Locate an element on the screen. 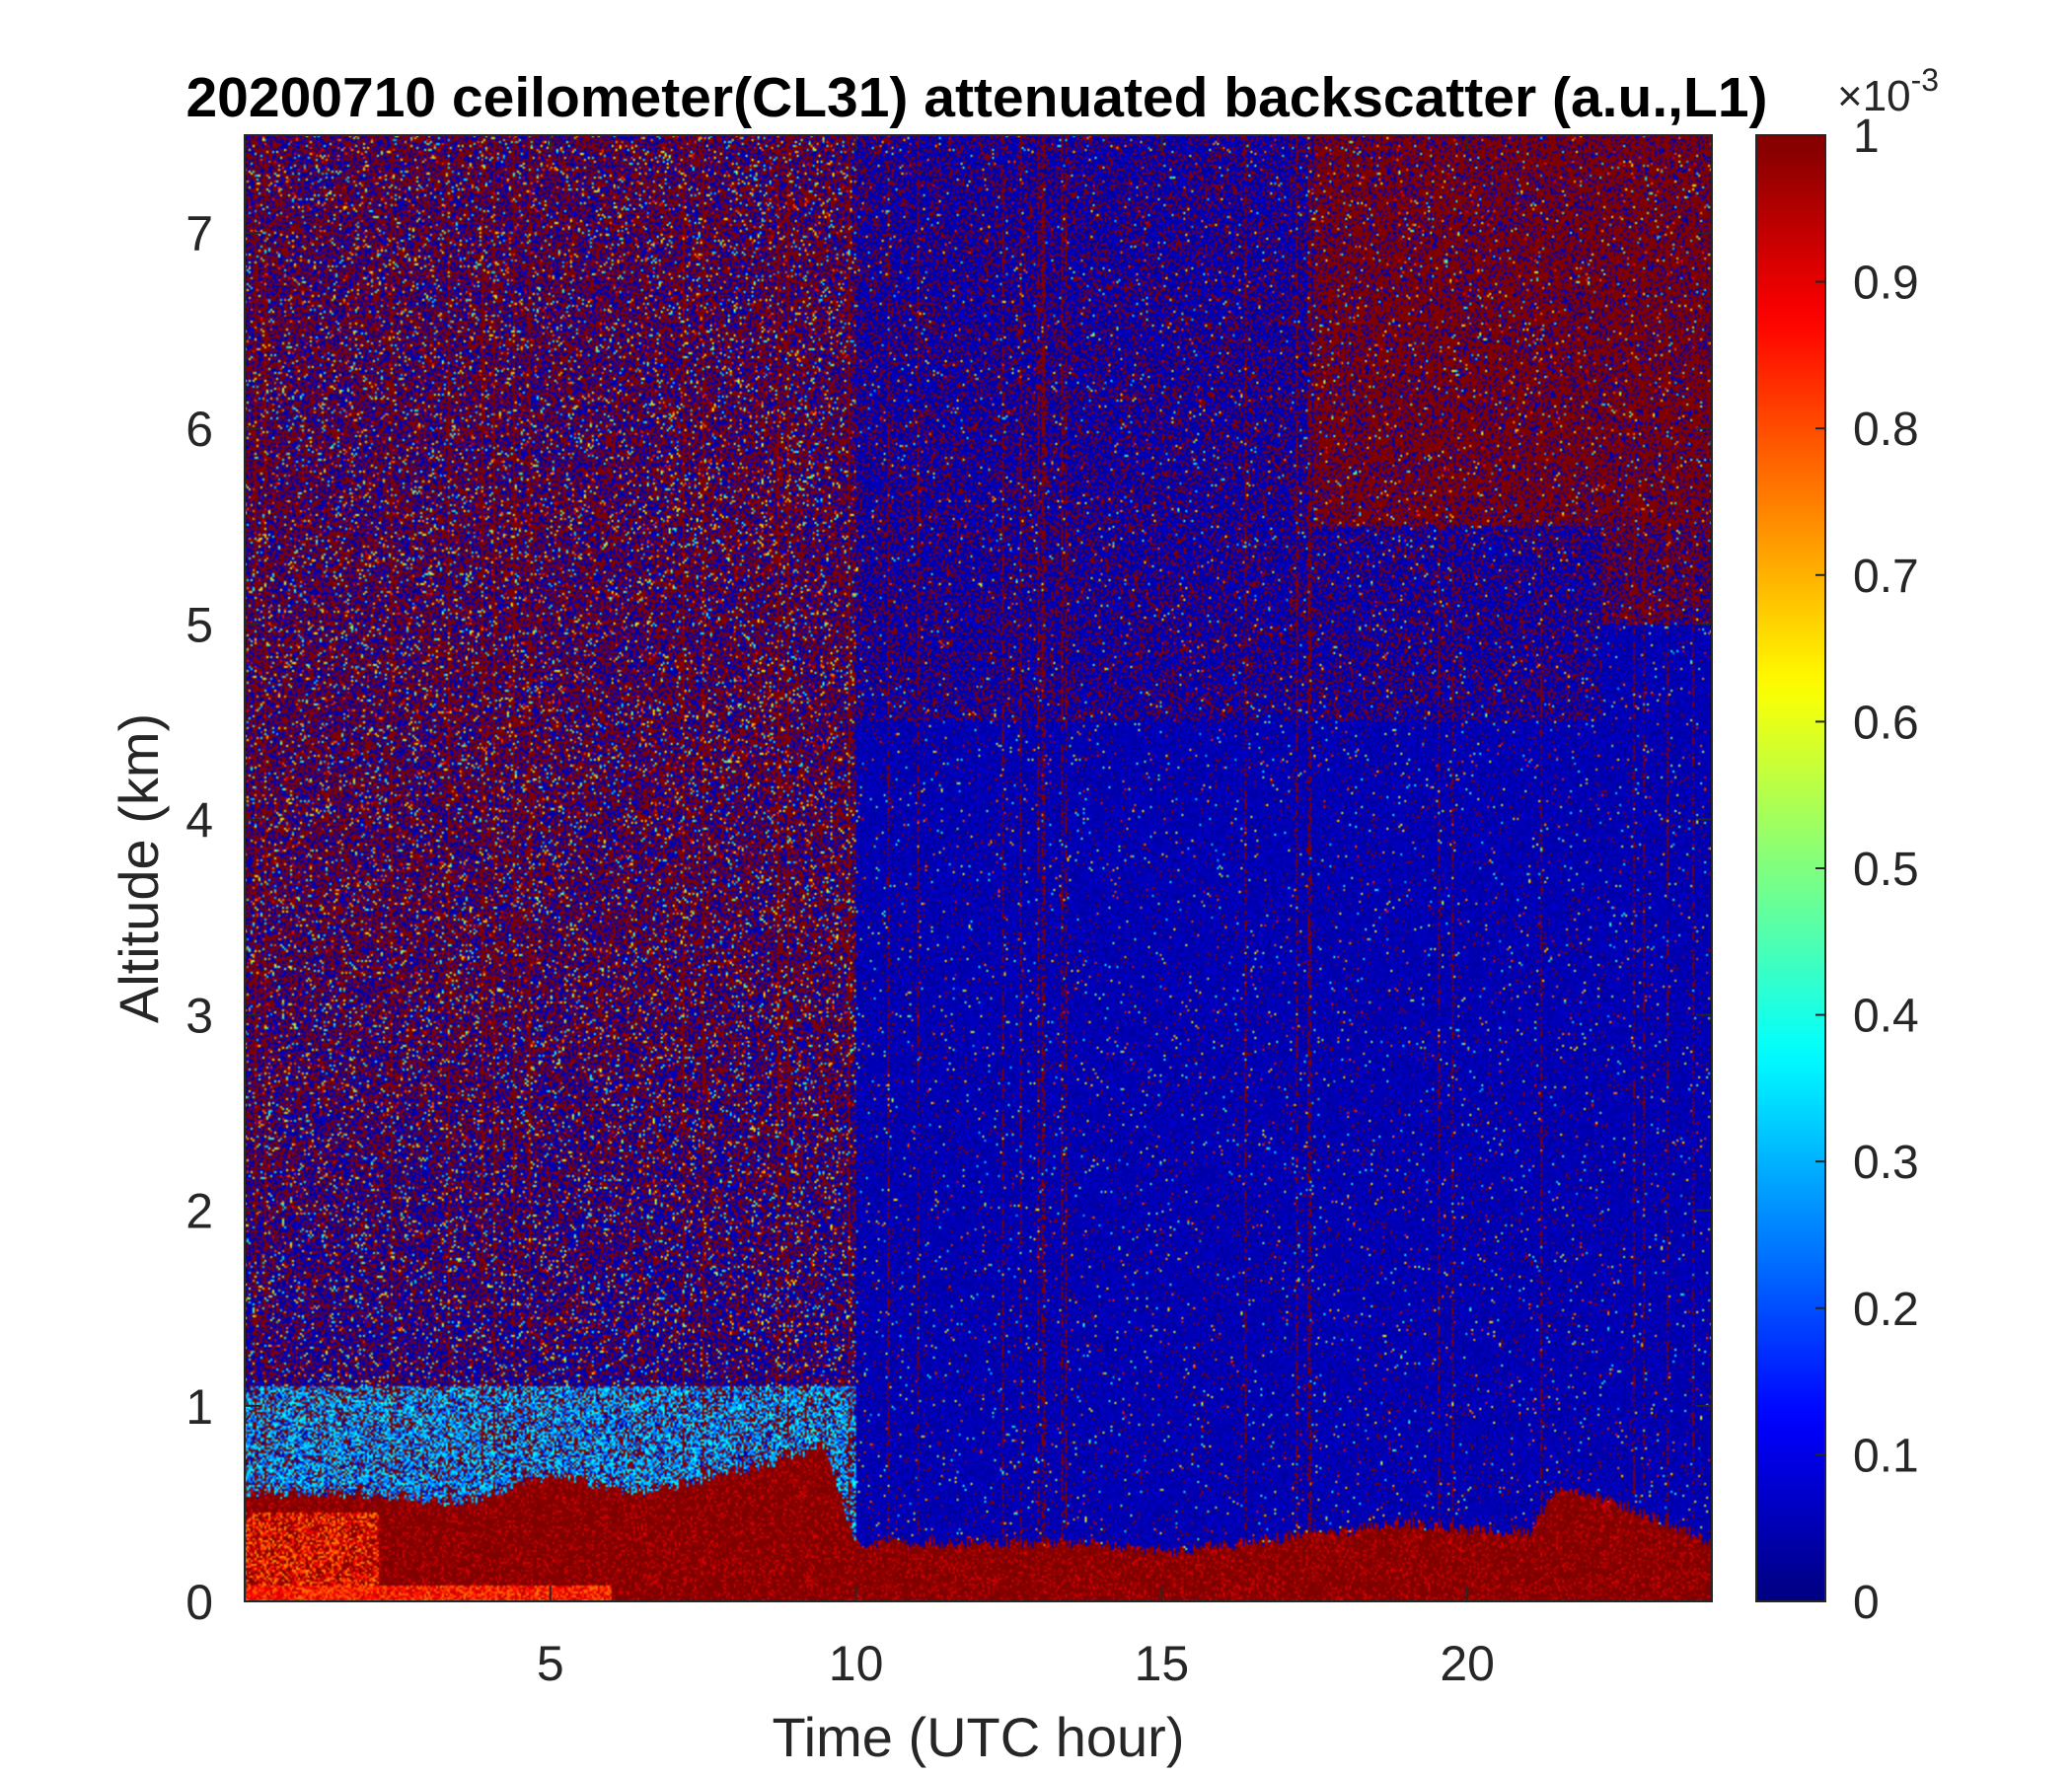 Image resolution: width=2072 pixels, height=1776 pixels. y-tick-label: 4 is located at coordinates (199, 820).